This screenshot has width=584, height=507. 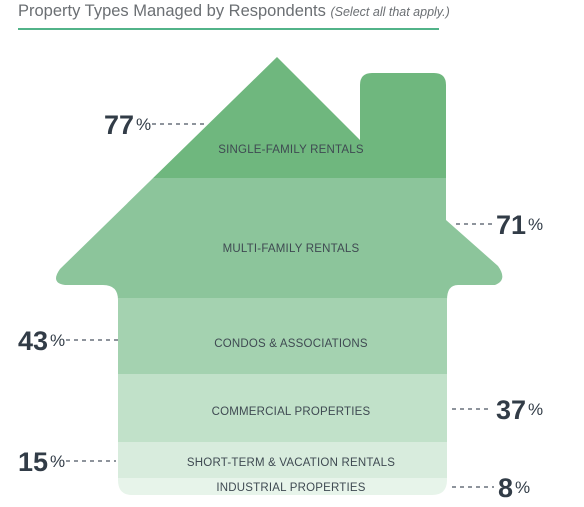 I want to click on value-number: 37, so click(x=511, y=410).